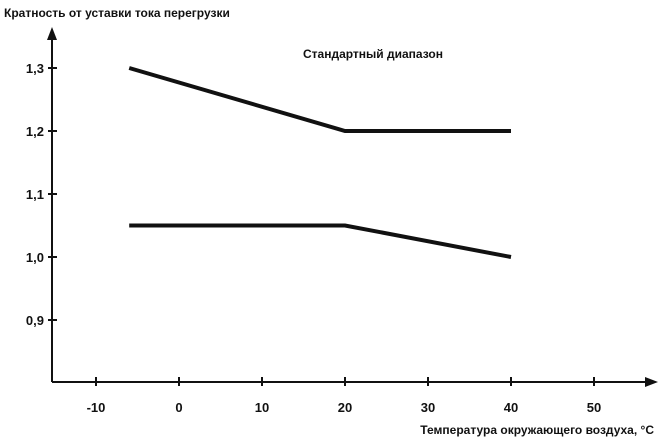 Image resolution: width=660 pixels, height=438 pixels. I want to click on y-tick-label: 1,1, so click(35, 194).